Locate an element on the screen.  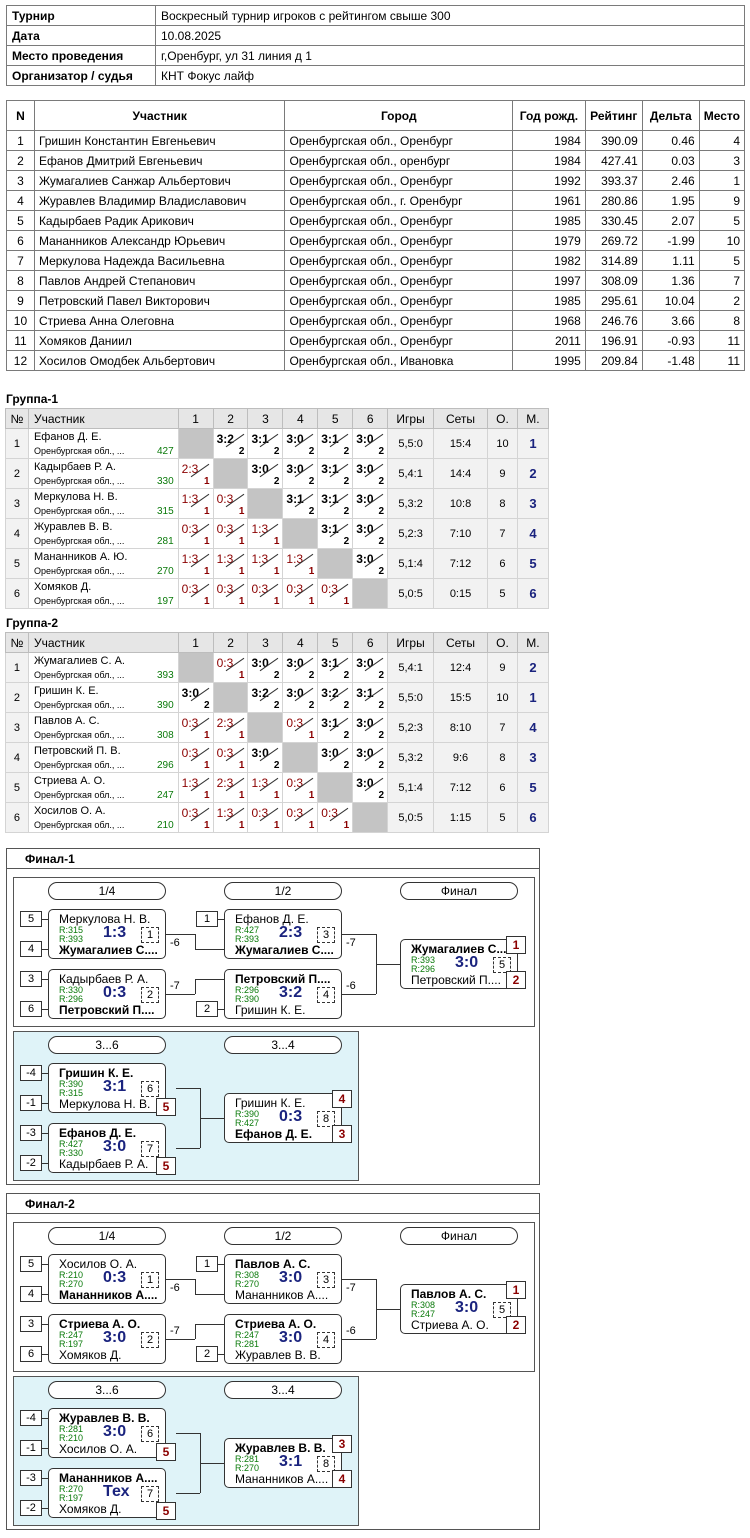
match-player-1: Гришин К. Е. is located at coordinates (270, 1103).